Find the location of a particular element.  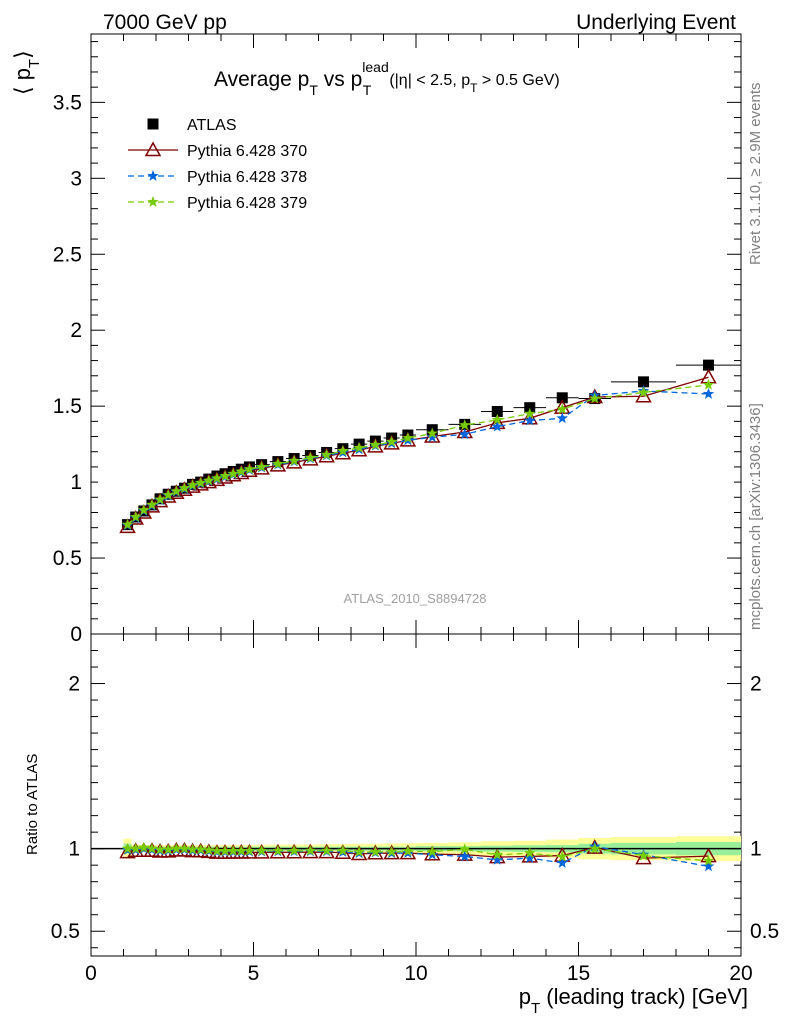

y-tick-label-top: 0.5 is located at coordinates (67, 558).